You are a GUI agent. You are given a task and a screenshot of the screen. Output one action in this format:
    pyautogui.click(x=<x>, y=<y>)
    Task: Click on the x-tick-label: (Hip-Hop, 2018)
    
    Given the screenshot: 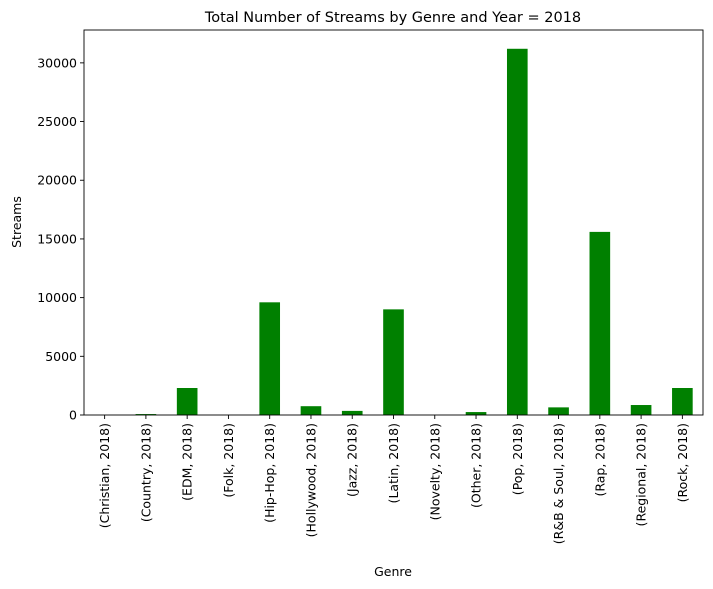 What is the action you would take?
    pyautogui.click(x=269, y=473)
    